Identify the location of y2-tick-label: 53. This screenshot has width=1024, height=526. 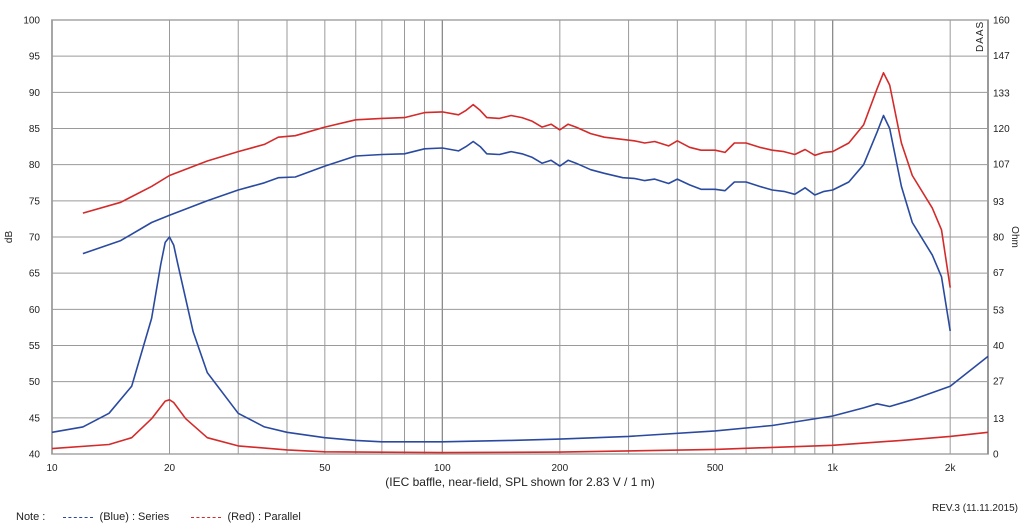
(999, 311).